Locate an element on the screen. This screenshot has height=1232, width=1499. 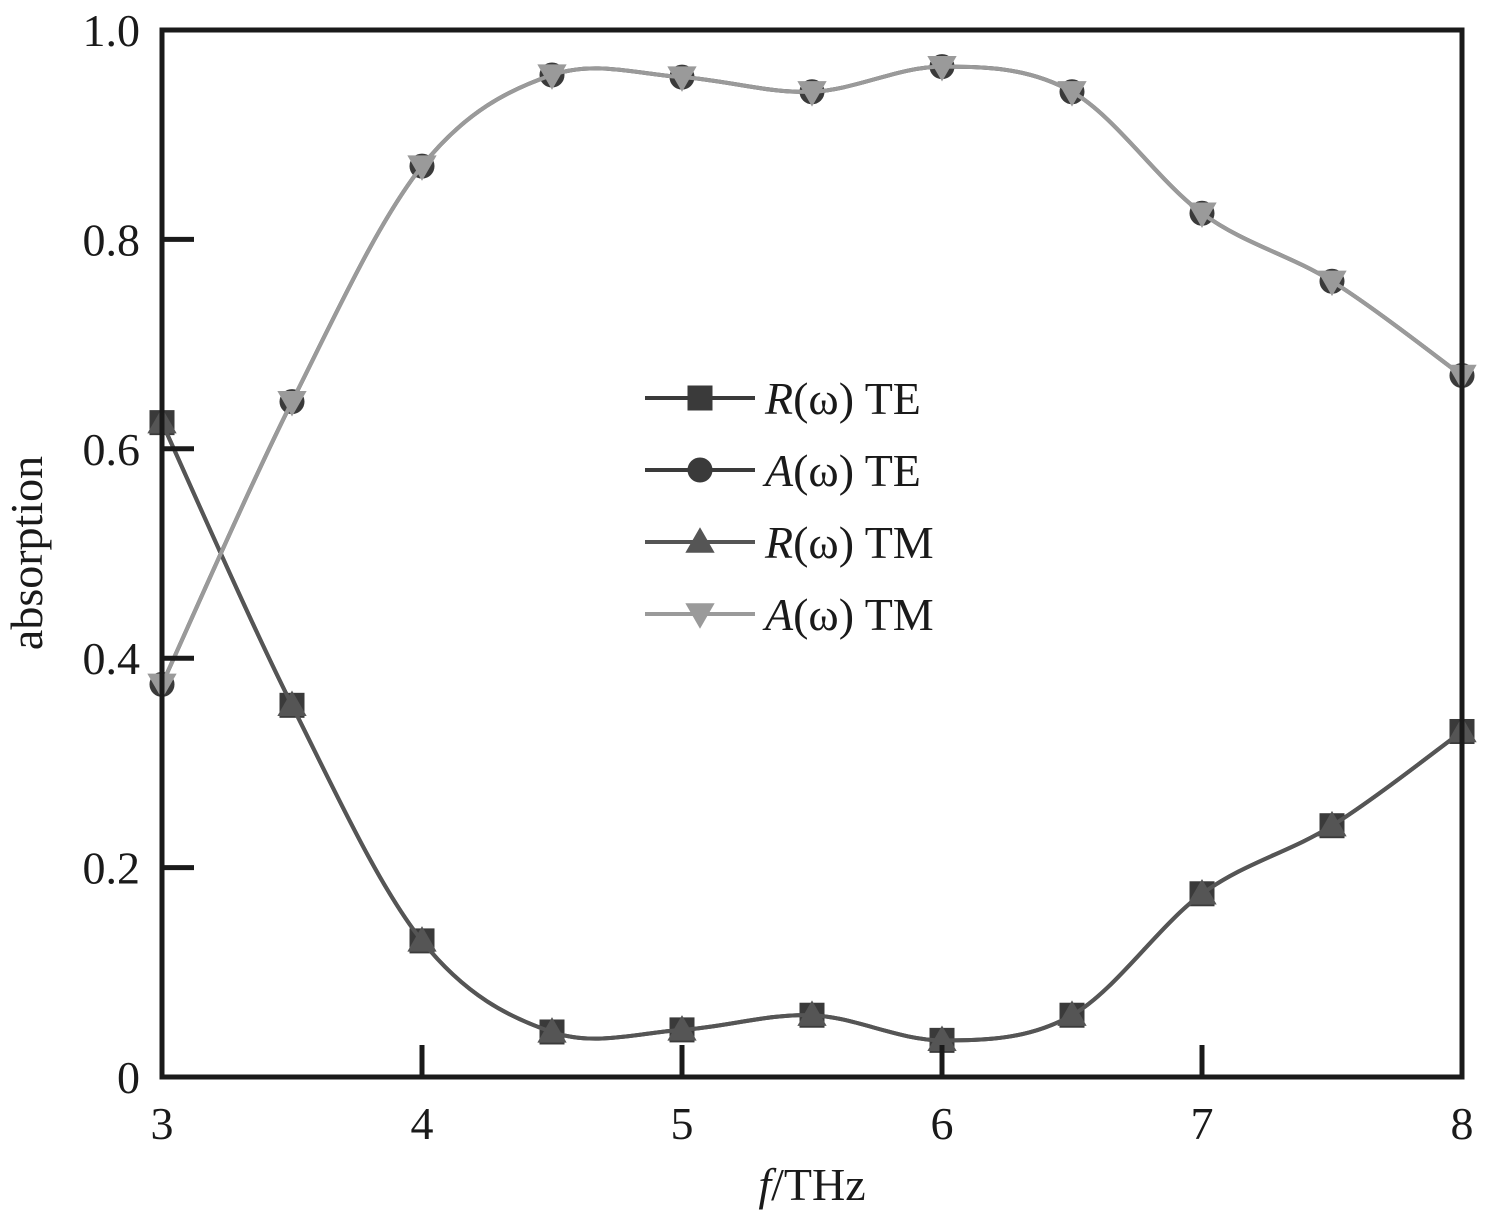
x-axis-title: f/THz is located at coordinates (811, 1184).